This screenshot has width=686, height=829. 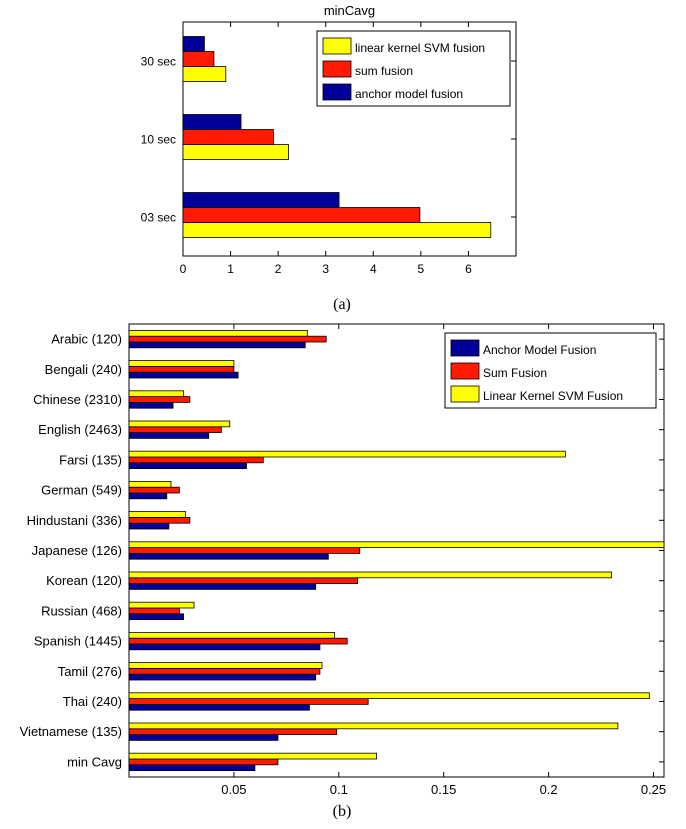 I want to click on chart-b-xtick-label-0: 0.05, so click(x=233, y=789).